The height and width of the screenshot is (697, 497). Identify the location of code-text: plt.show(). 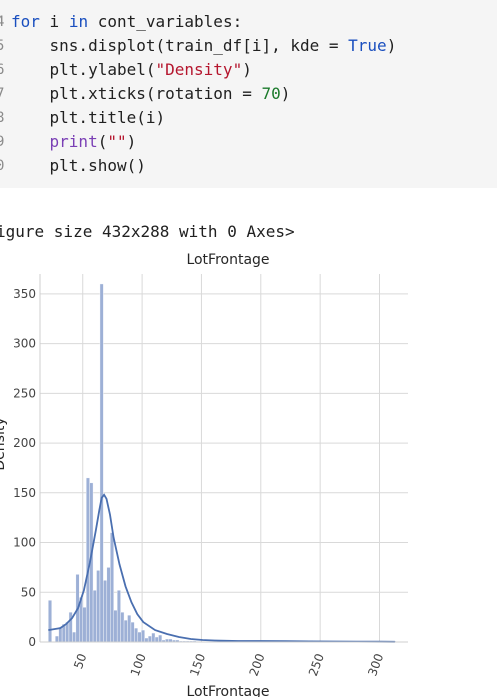
(78, 166).